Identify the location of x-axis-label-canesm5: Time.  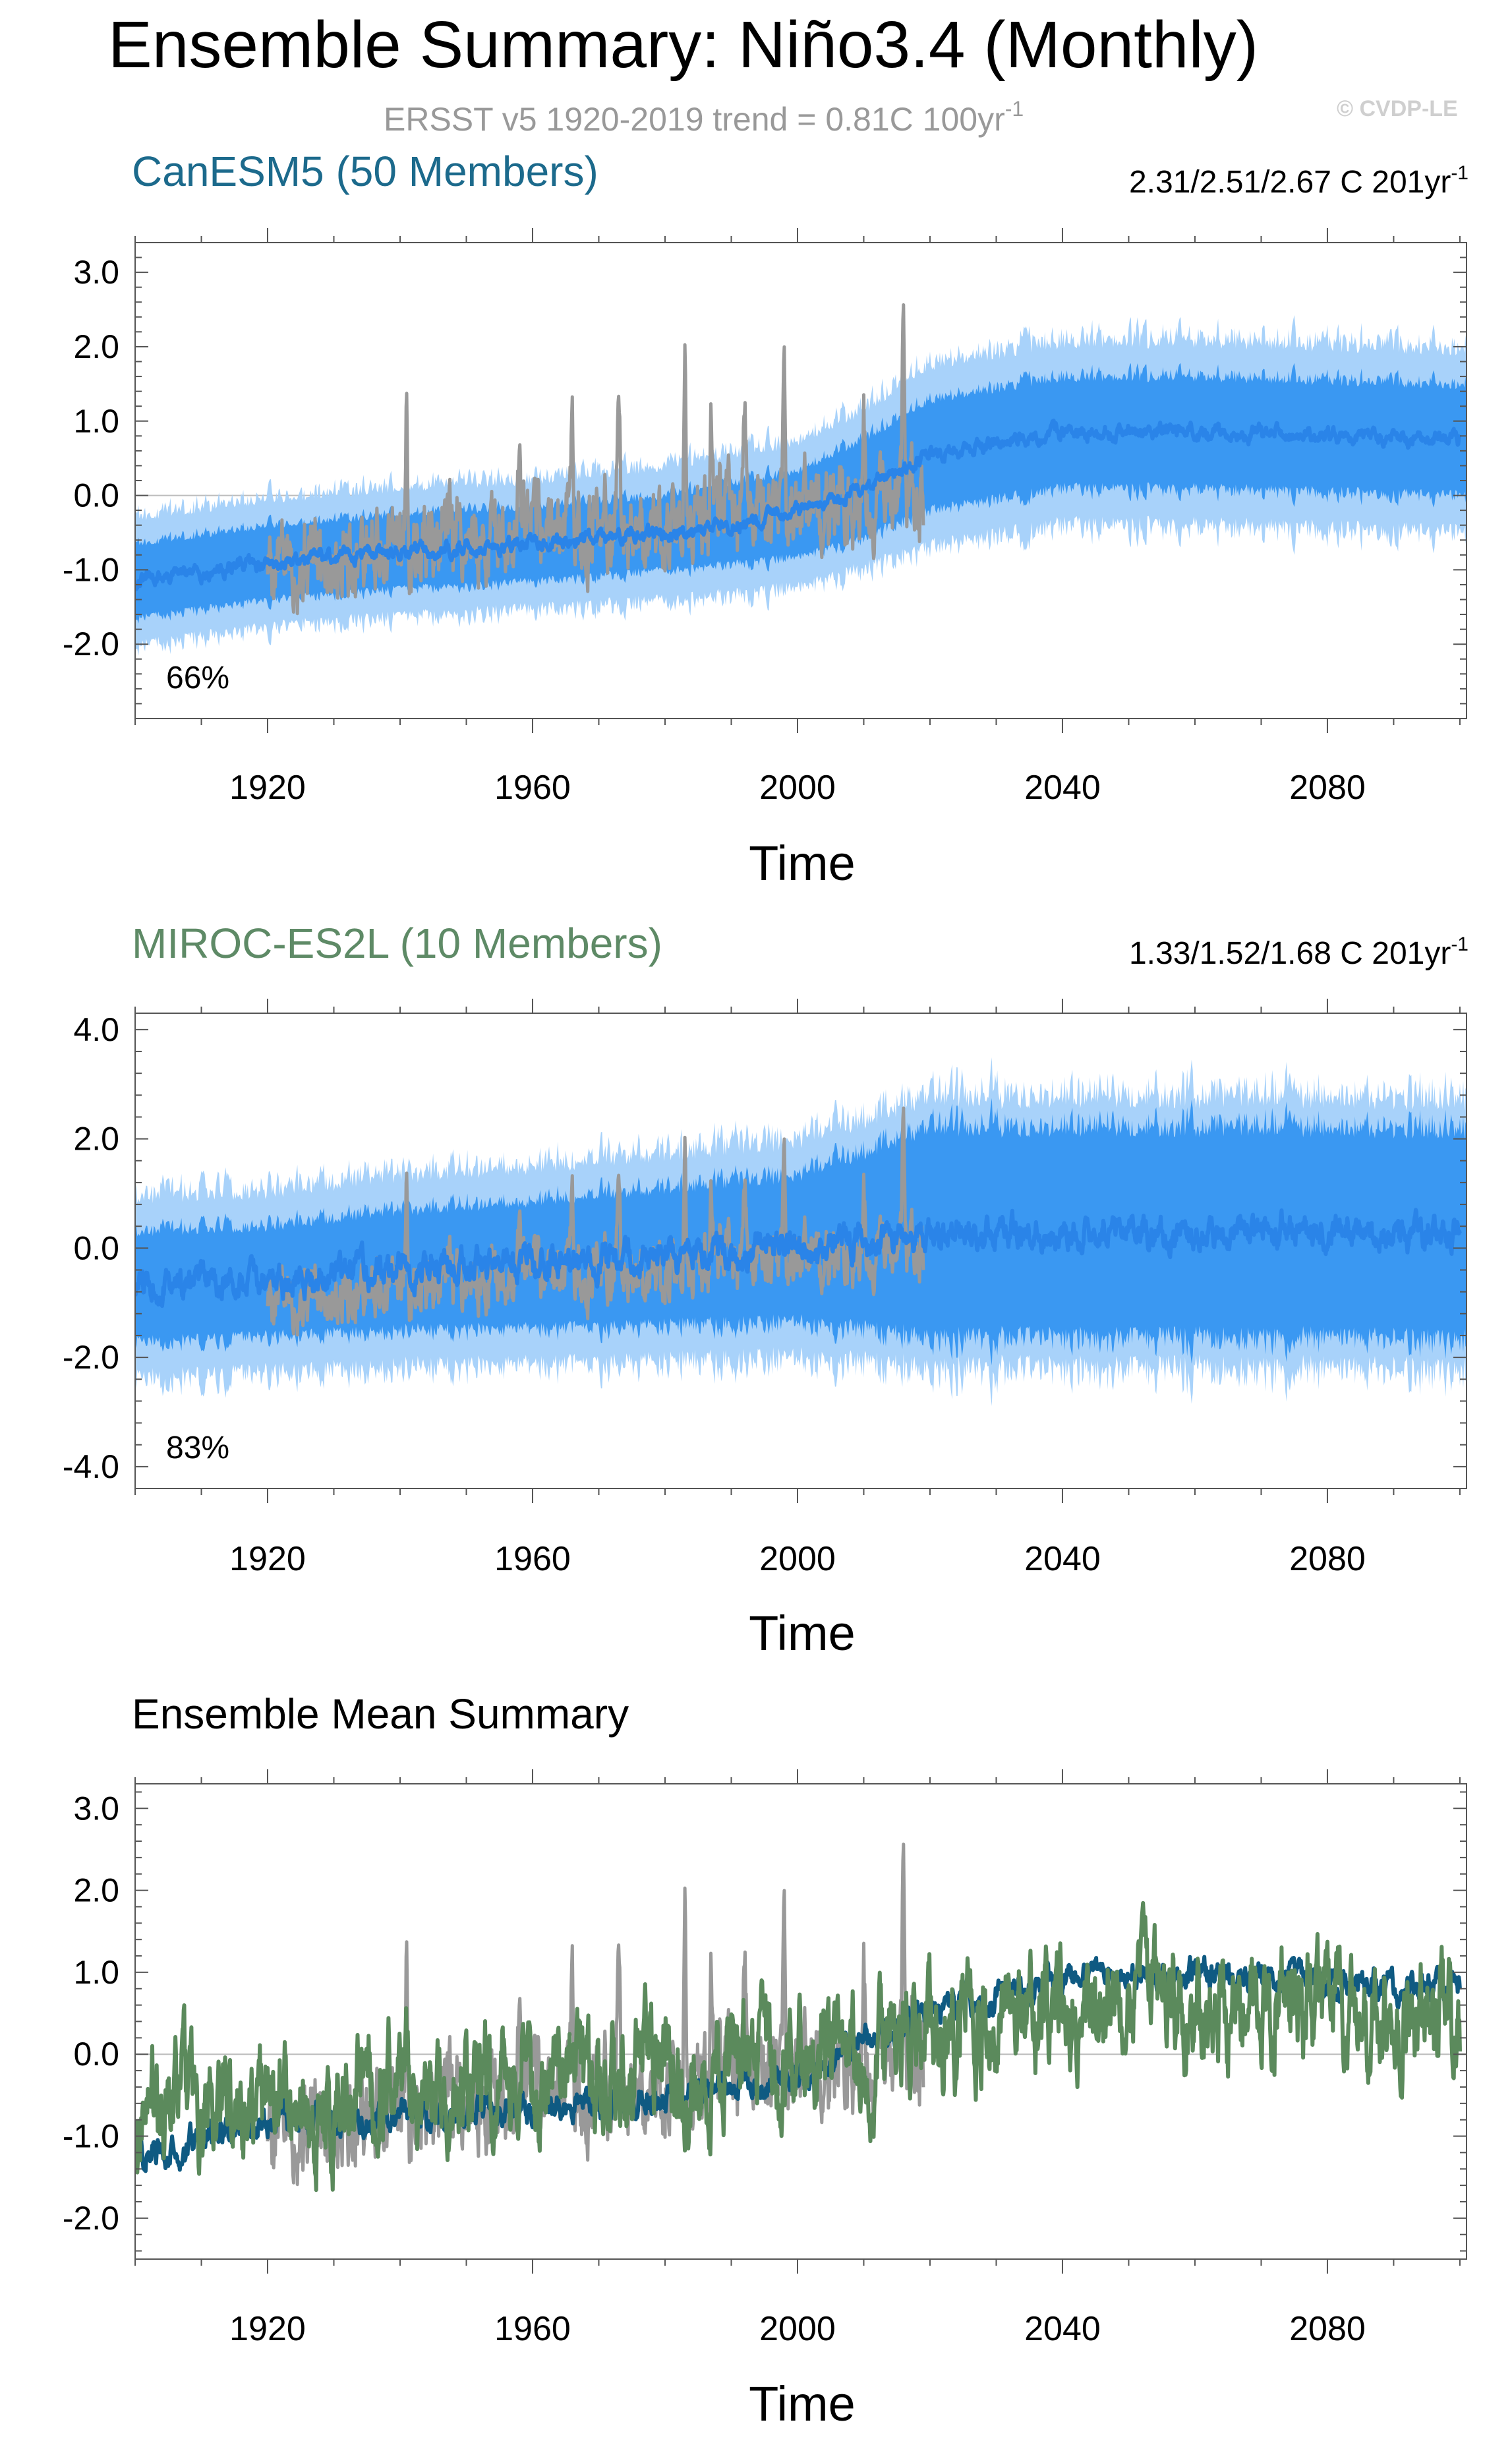
(802, 863).